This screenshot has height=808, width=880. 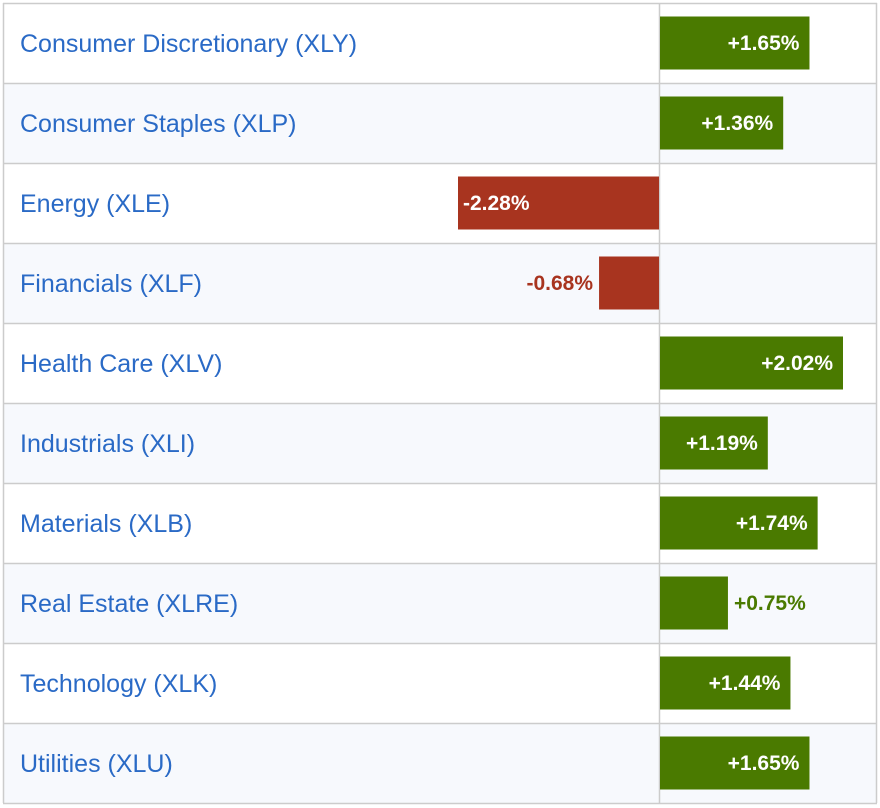 What do you see at coordinates (121, 364) in the screenshot?
I see `sector-label: Health Care (XLV)` at bounding box center [121, 364].